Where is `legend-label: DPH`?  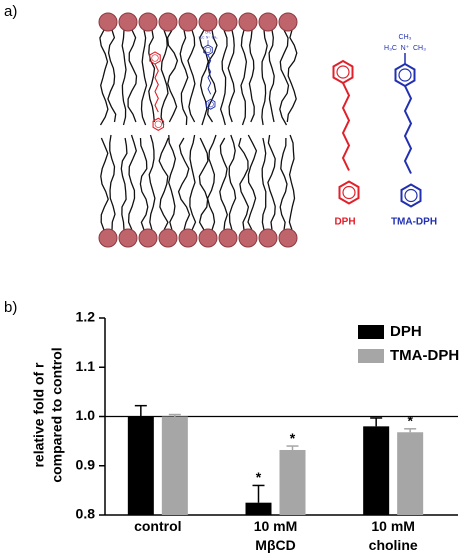 legend-label: DPH is located at coordinates (406, 331).